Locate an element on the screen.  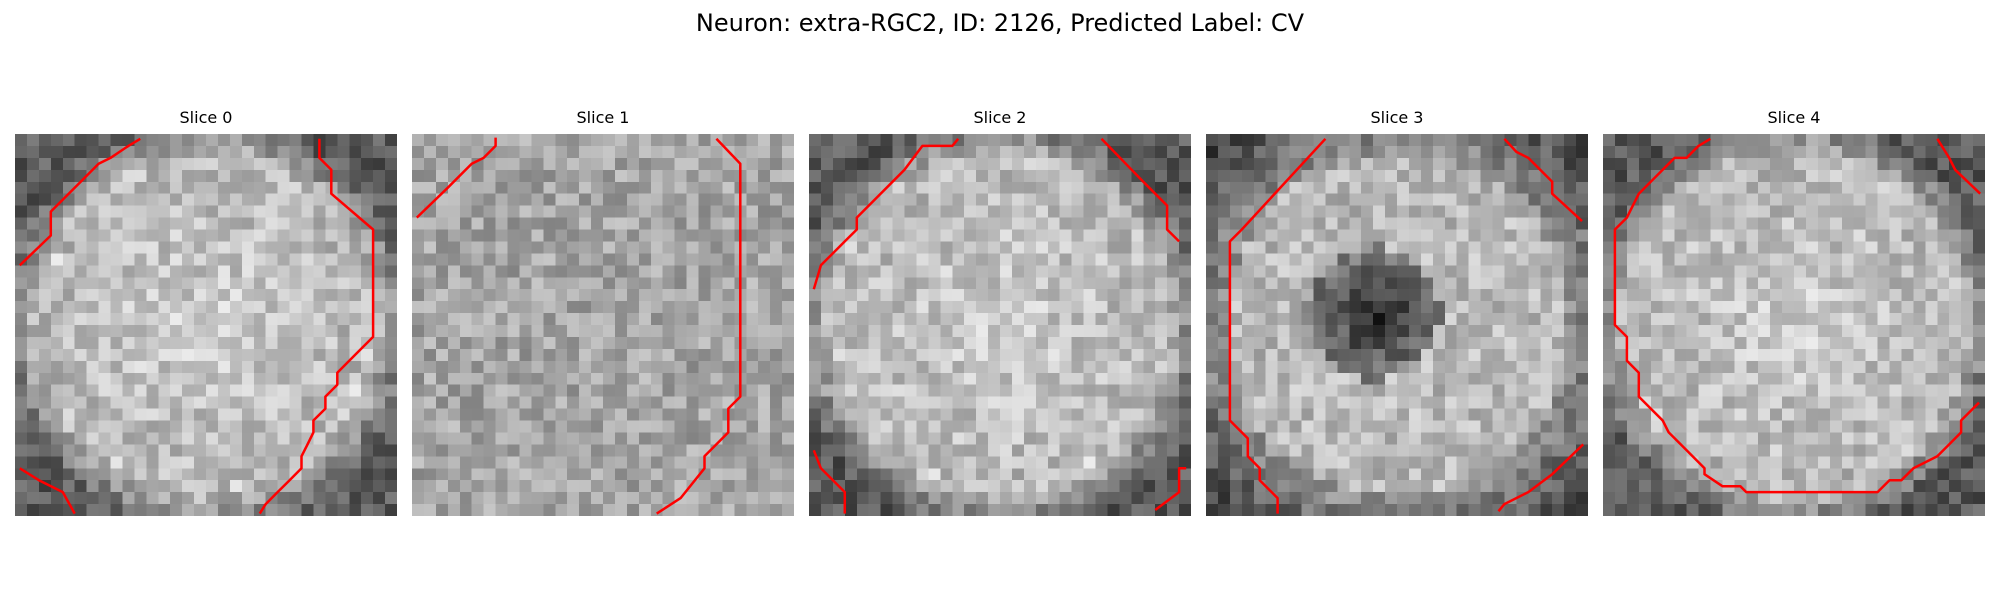
slice-title: Slice 3 is located at coordinates (1397, 117).